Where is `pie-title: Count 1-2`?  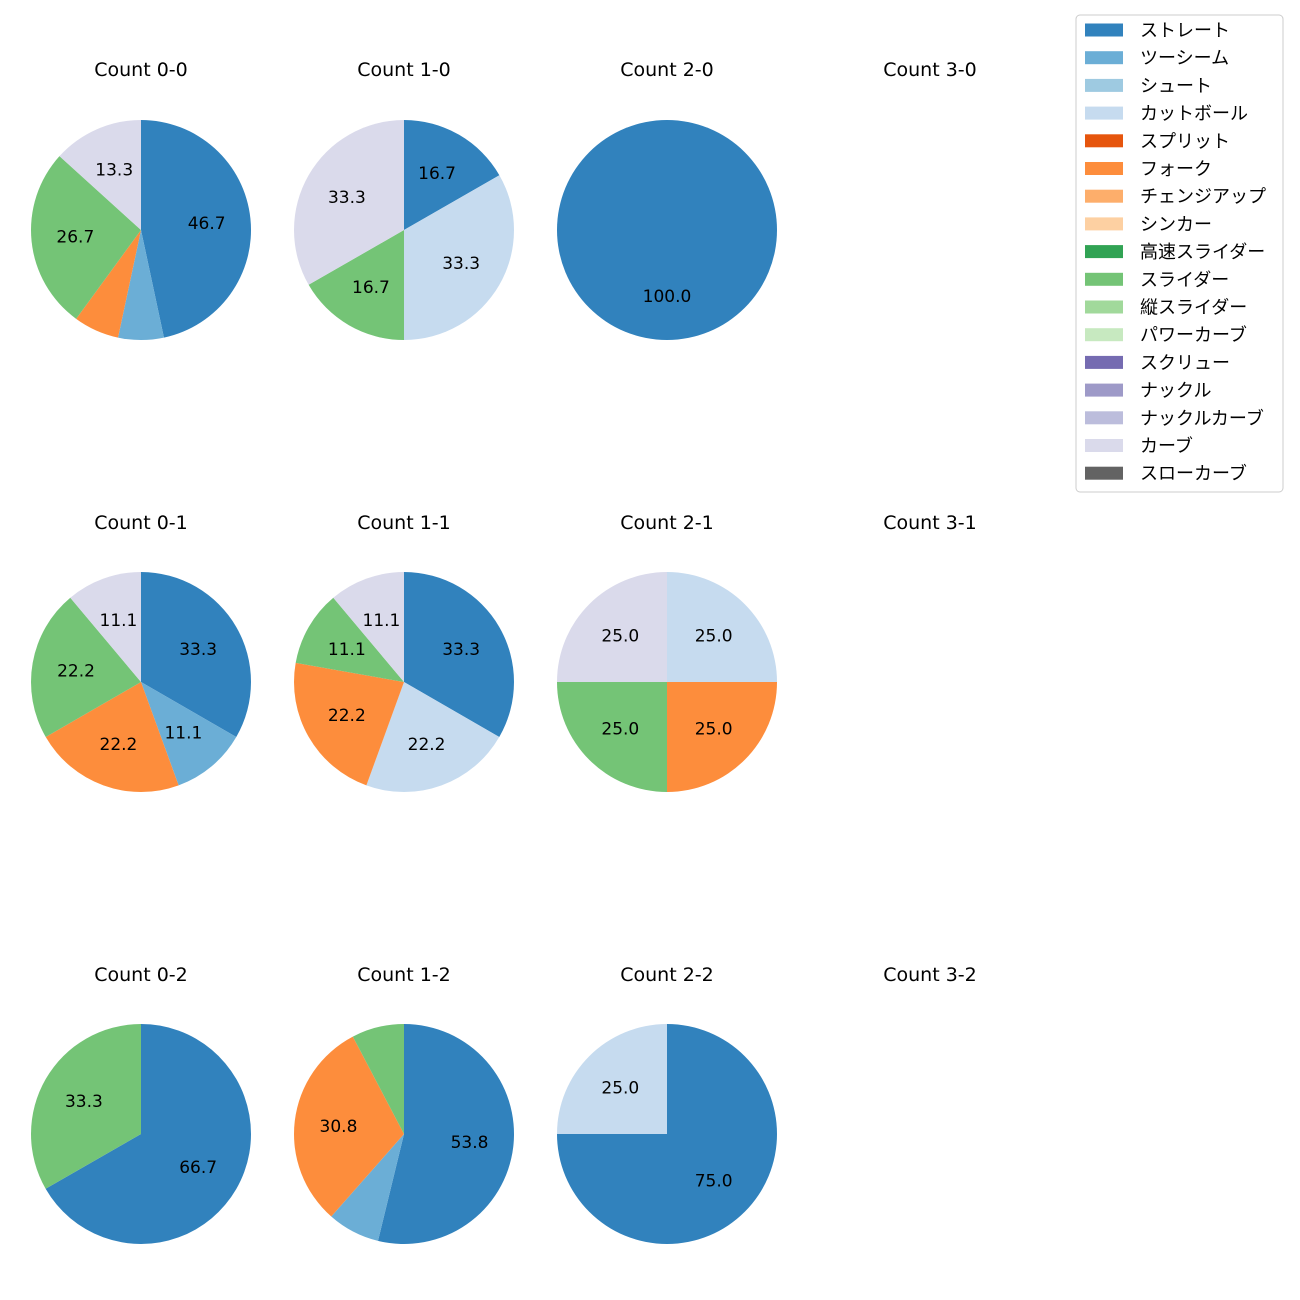
pie-title: Count 1-2 is located at coordinates (404, 975).